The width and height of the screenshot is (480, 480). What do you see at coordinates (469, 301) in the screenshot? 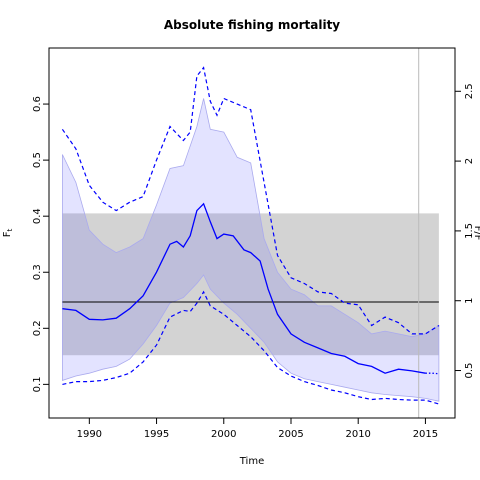
I see `y2-tick-label: 1` at bounding box center [469, 301].